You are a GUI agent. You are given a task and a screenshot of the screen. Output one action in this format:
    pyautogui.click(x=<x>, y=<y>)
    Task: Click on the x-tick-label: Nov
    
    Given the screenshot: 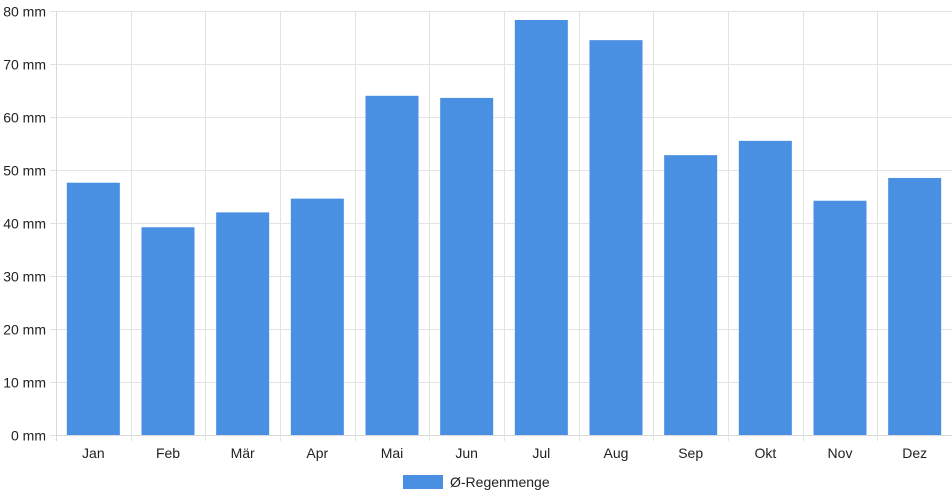 What is the action you would take?
    pyautogui.click(x=840, y=453)
    